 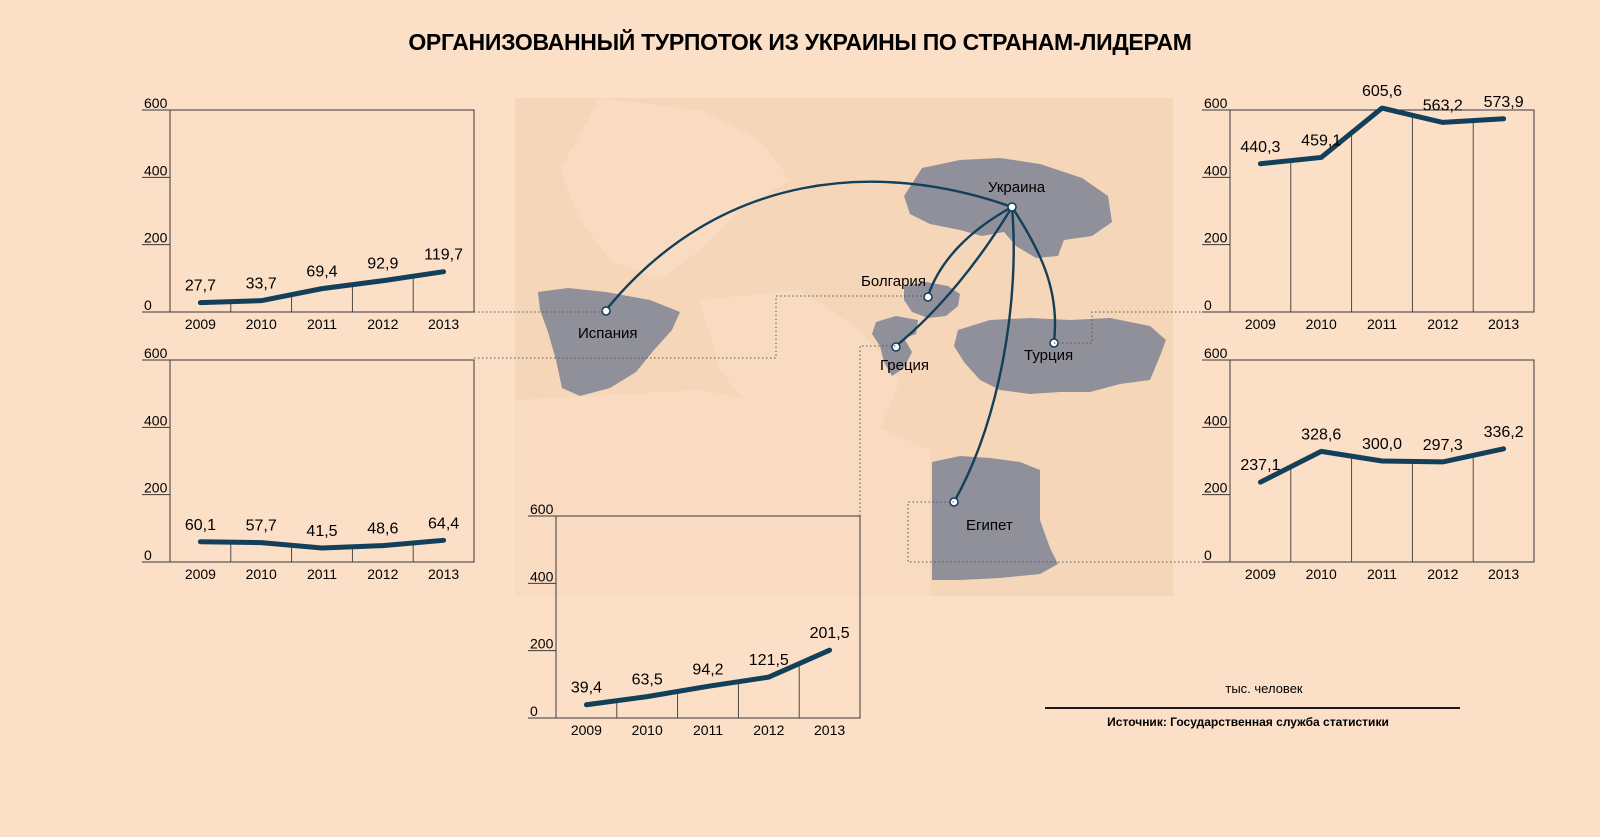 What do you see at coordinates (969, 251) in the screenshot?
I see `route-bulgaria` at bounding box center [969, 251].